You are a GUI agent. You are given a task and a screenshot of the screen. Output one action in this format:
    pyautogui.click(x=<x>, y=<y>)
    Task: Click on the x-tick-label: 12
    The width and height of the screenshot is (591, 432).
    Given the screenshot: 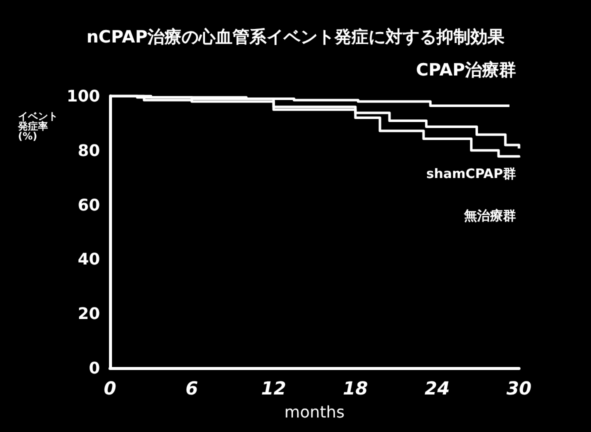 What is the action you would take?
    pyautogui.click(x=273, y=389)
    